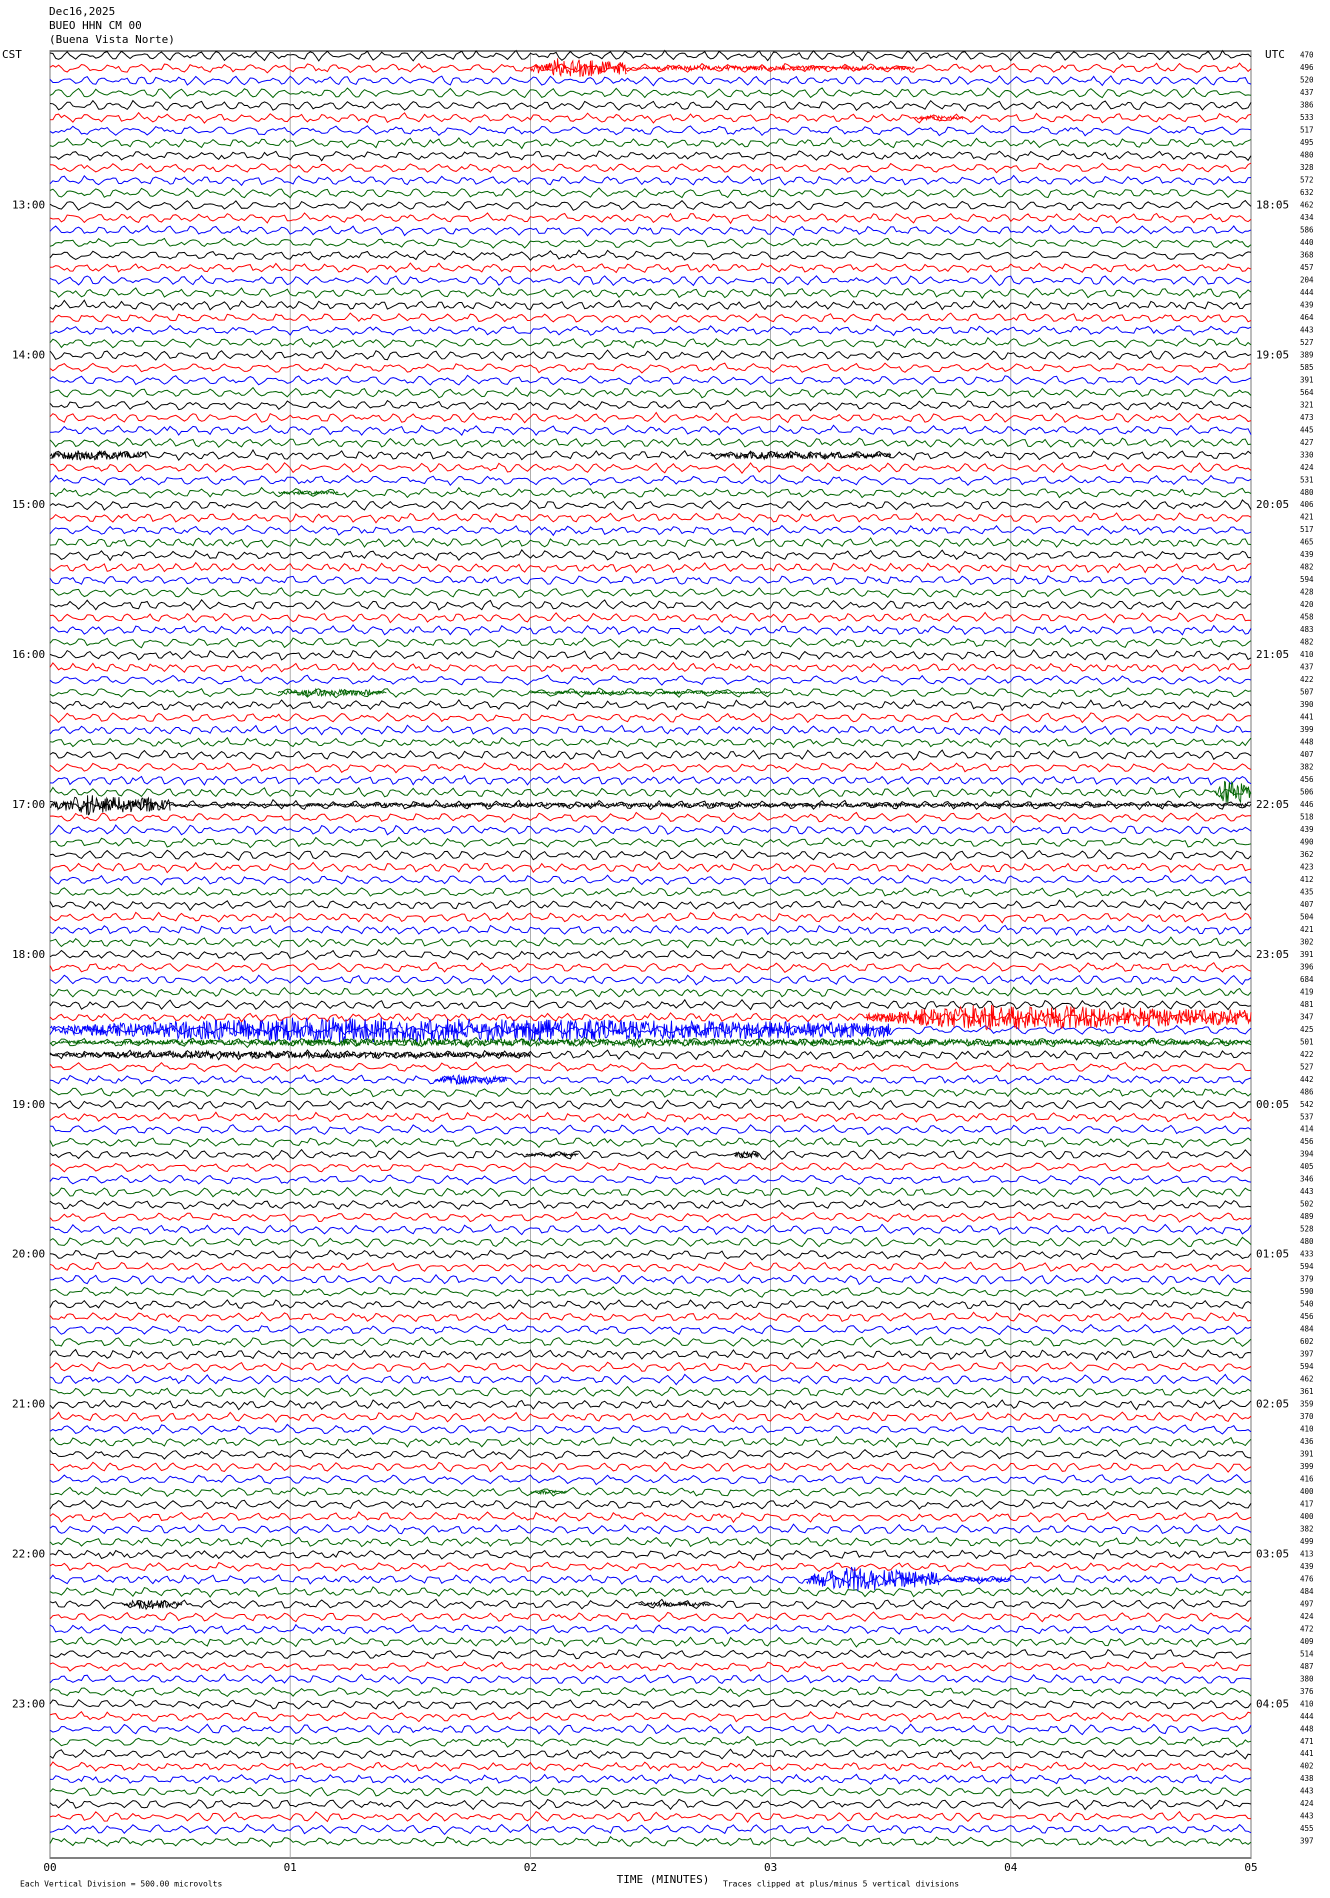 The height and width of the screenshot is (1898, 1330). Describe the element at coordinates (1307, 367) in the screenshot. I see `line-label: 585` at that location.